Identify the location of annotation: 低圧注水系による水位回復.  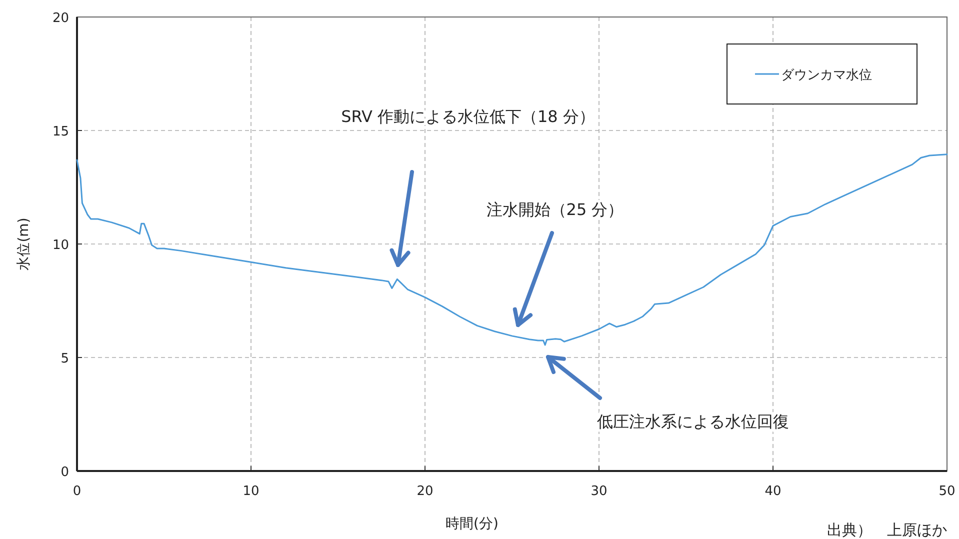
(693, 421).